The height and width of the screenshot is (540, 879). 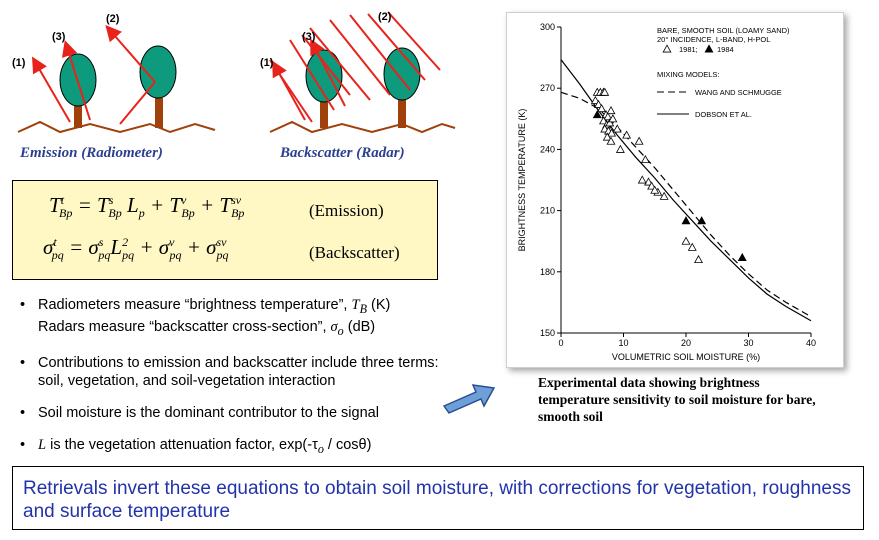 I want to click on y-tick-label: 300, so click(x=547, y=27).